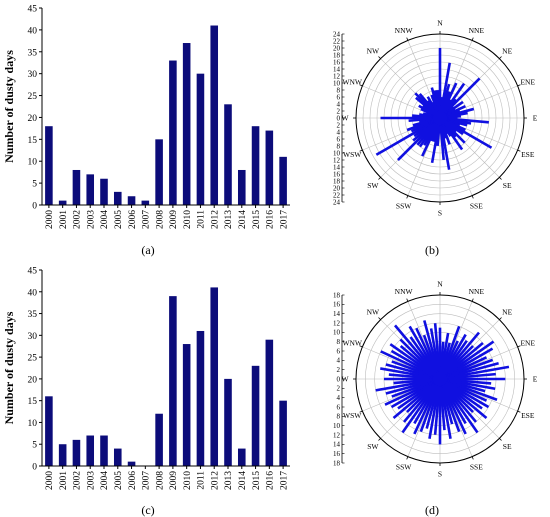  I want to click on direction-label: NW, so click(373, 51).